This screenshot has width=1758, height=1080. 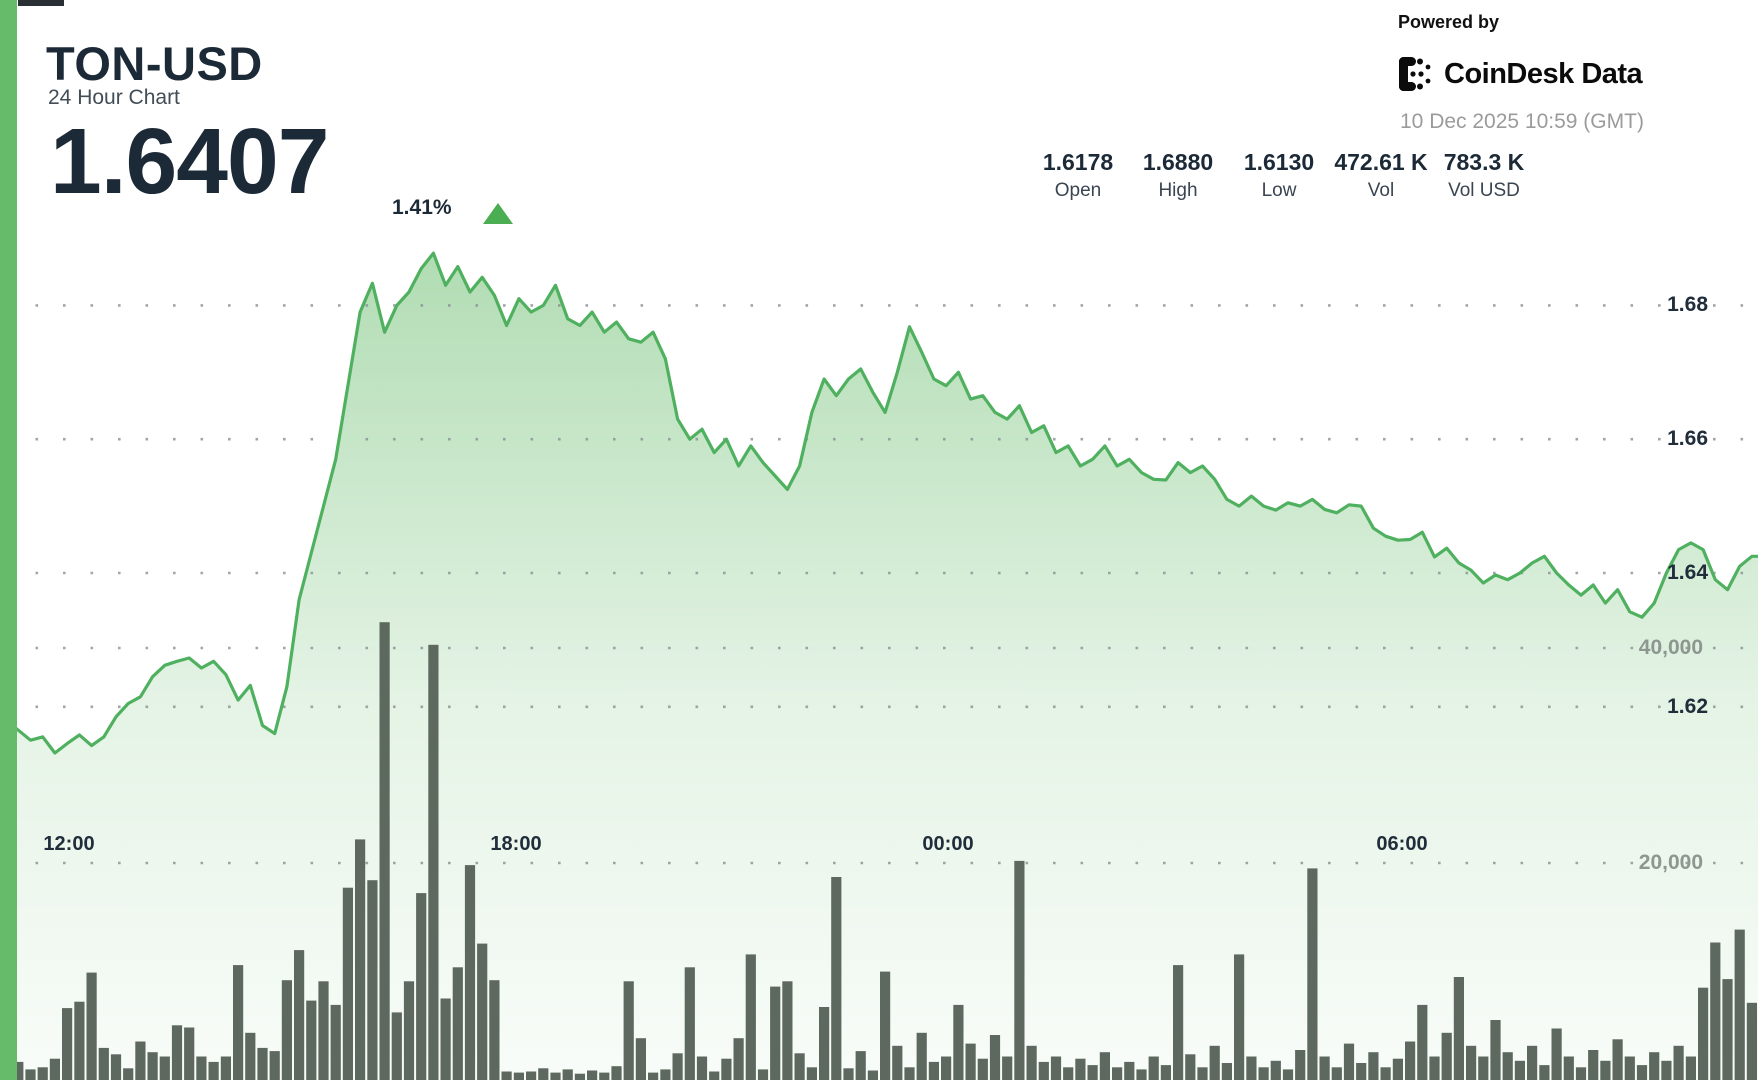 I want to click on stat-open-value: 1.6178, so click(x=1078, y=162).